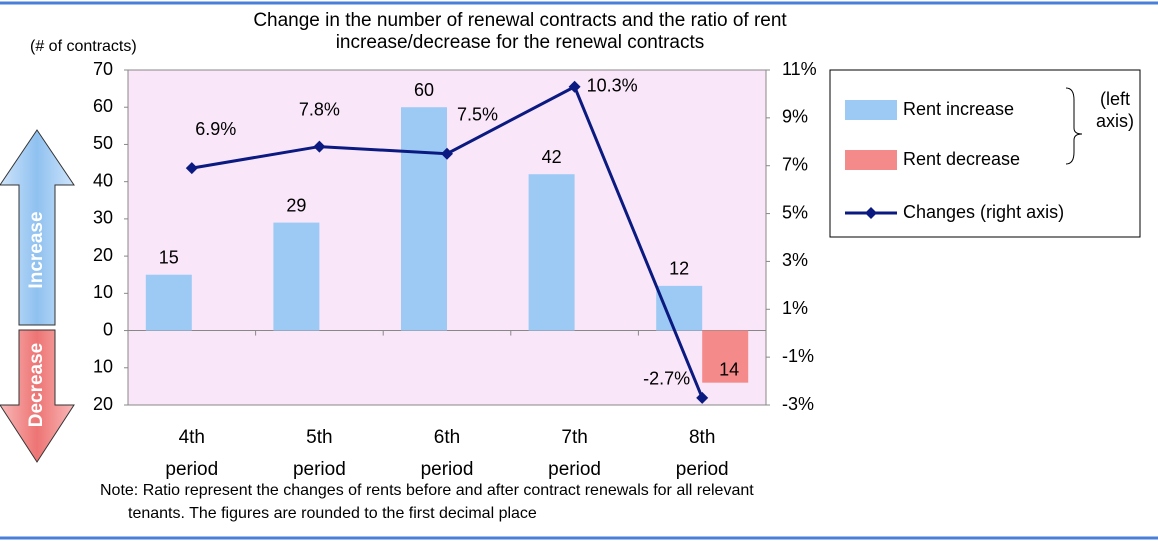 The image size is (1158, 541). What do you see at coordinates (103, 69) in the screenshot?
I see `y-tick-label: 70` at bounding box center [103, 69].